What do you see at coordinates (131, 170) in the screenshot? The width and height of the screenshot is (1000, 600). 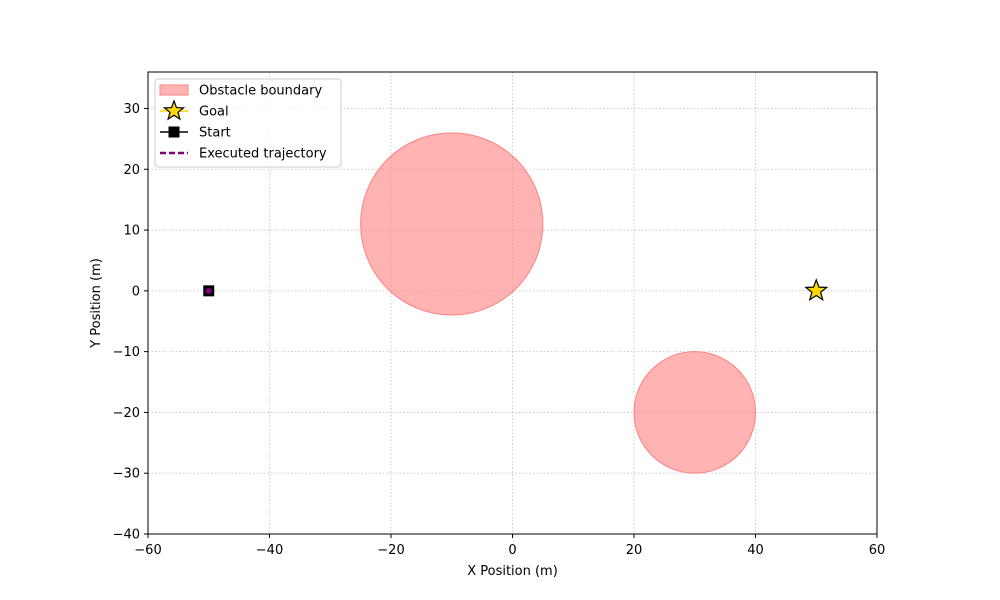 I see `y-tick-label: 20` at bounding box center [131, 170].